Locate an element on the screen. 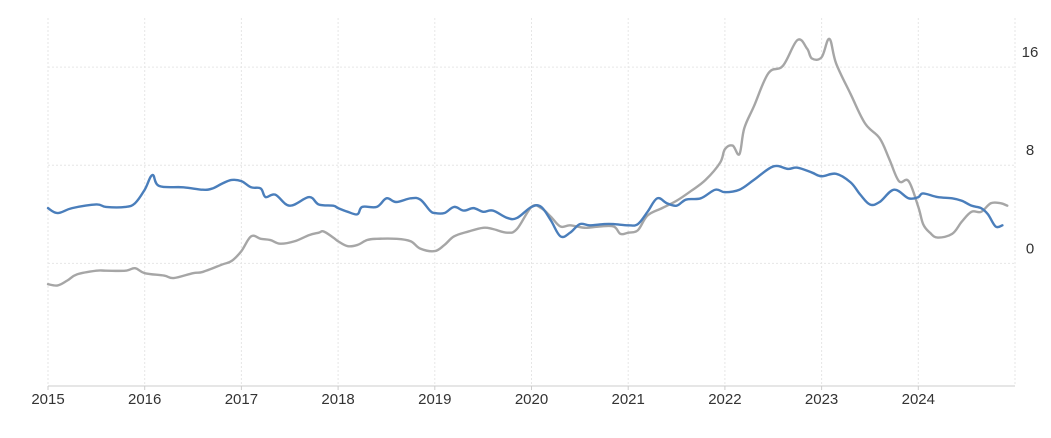 This screenshot has width=1051, height=438. x-tick-label: 2023 is located at coordinates (821, 399).